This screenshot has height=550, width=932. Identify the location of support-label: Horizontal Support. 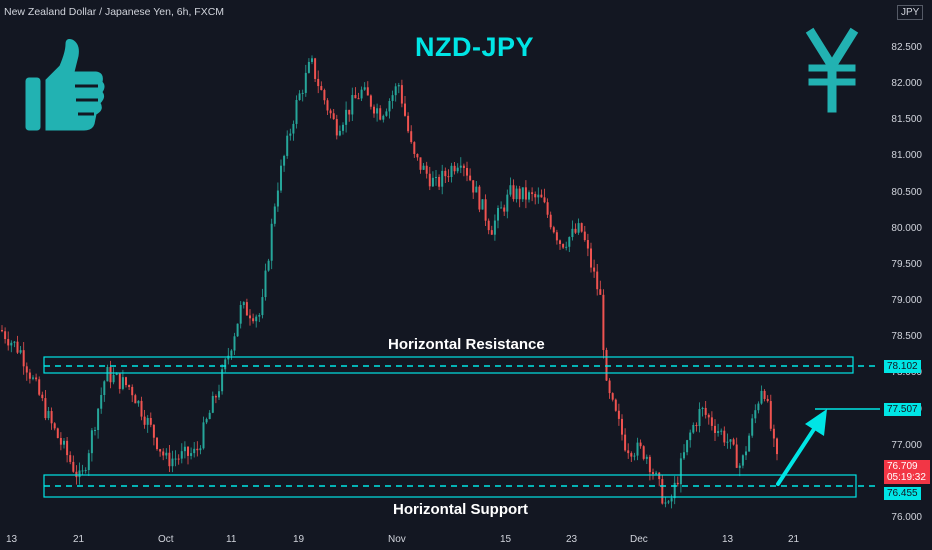
(460, 509).